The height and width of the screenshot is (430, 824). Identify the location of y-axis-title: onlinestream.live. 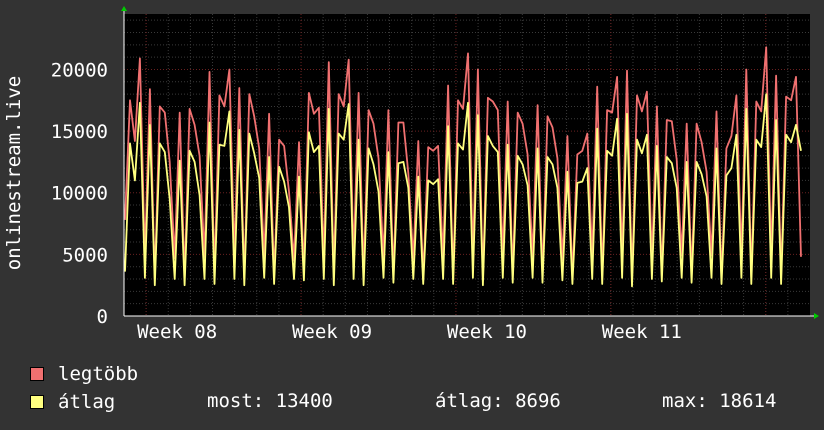
(14, 173).